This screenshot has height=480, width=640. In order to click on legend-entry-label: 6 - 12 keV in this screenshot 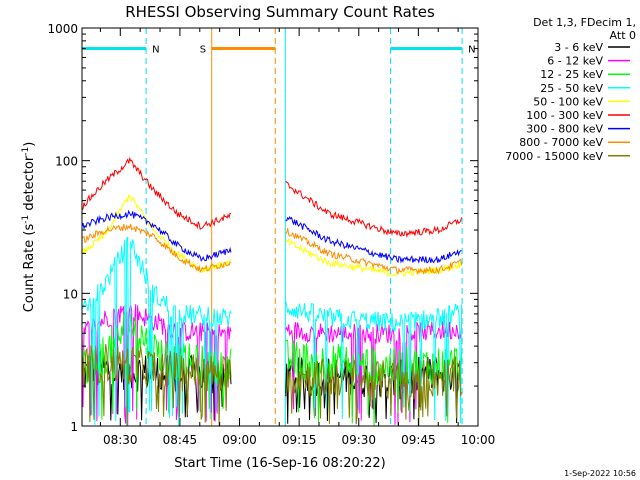, I will do `click(575, 61)`.